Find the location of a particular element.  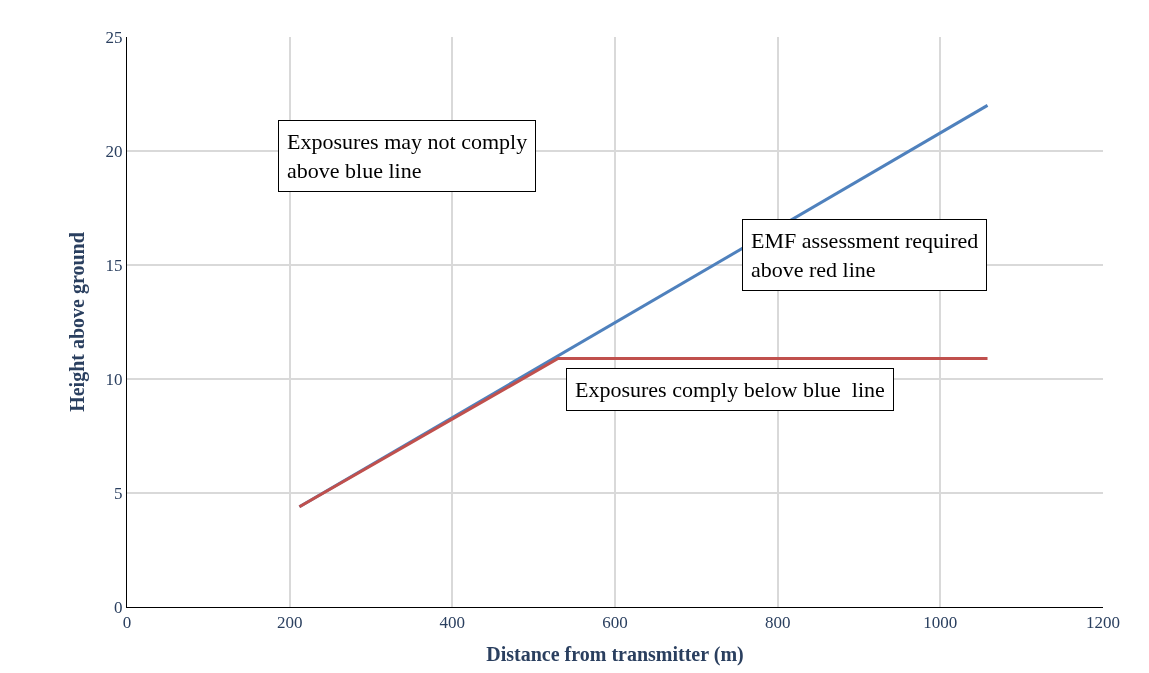

x-tick-label: 1200 is located at coordinates (1103, 623).